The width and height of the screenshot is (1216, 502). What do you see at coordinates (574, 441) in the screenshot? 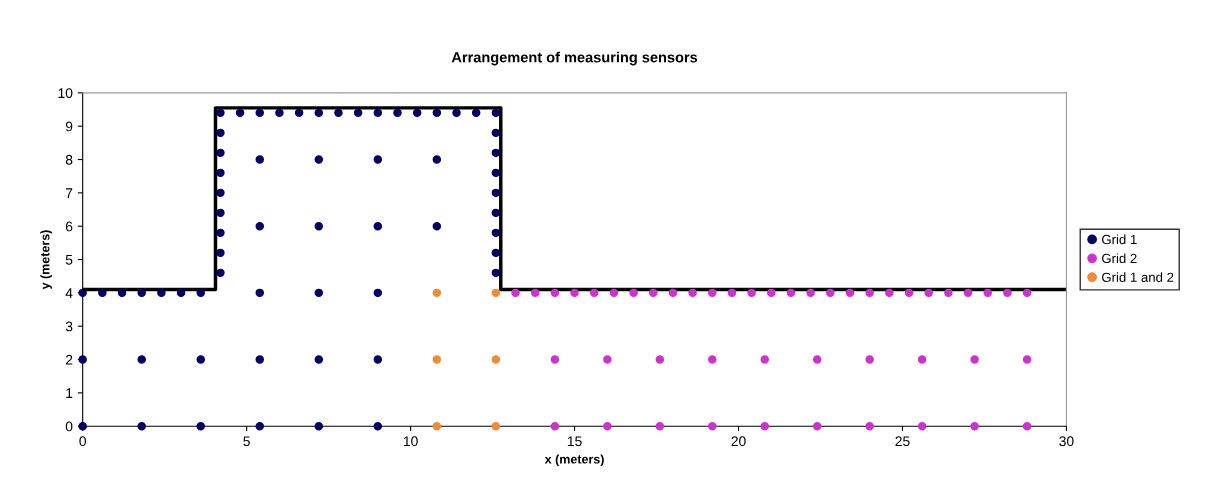
I see `x-tick-label: 15` at bounding box center [574, 441].